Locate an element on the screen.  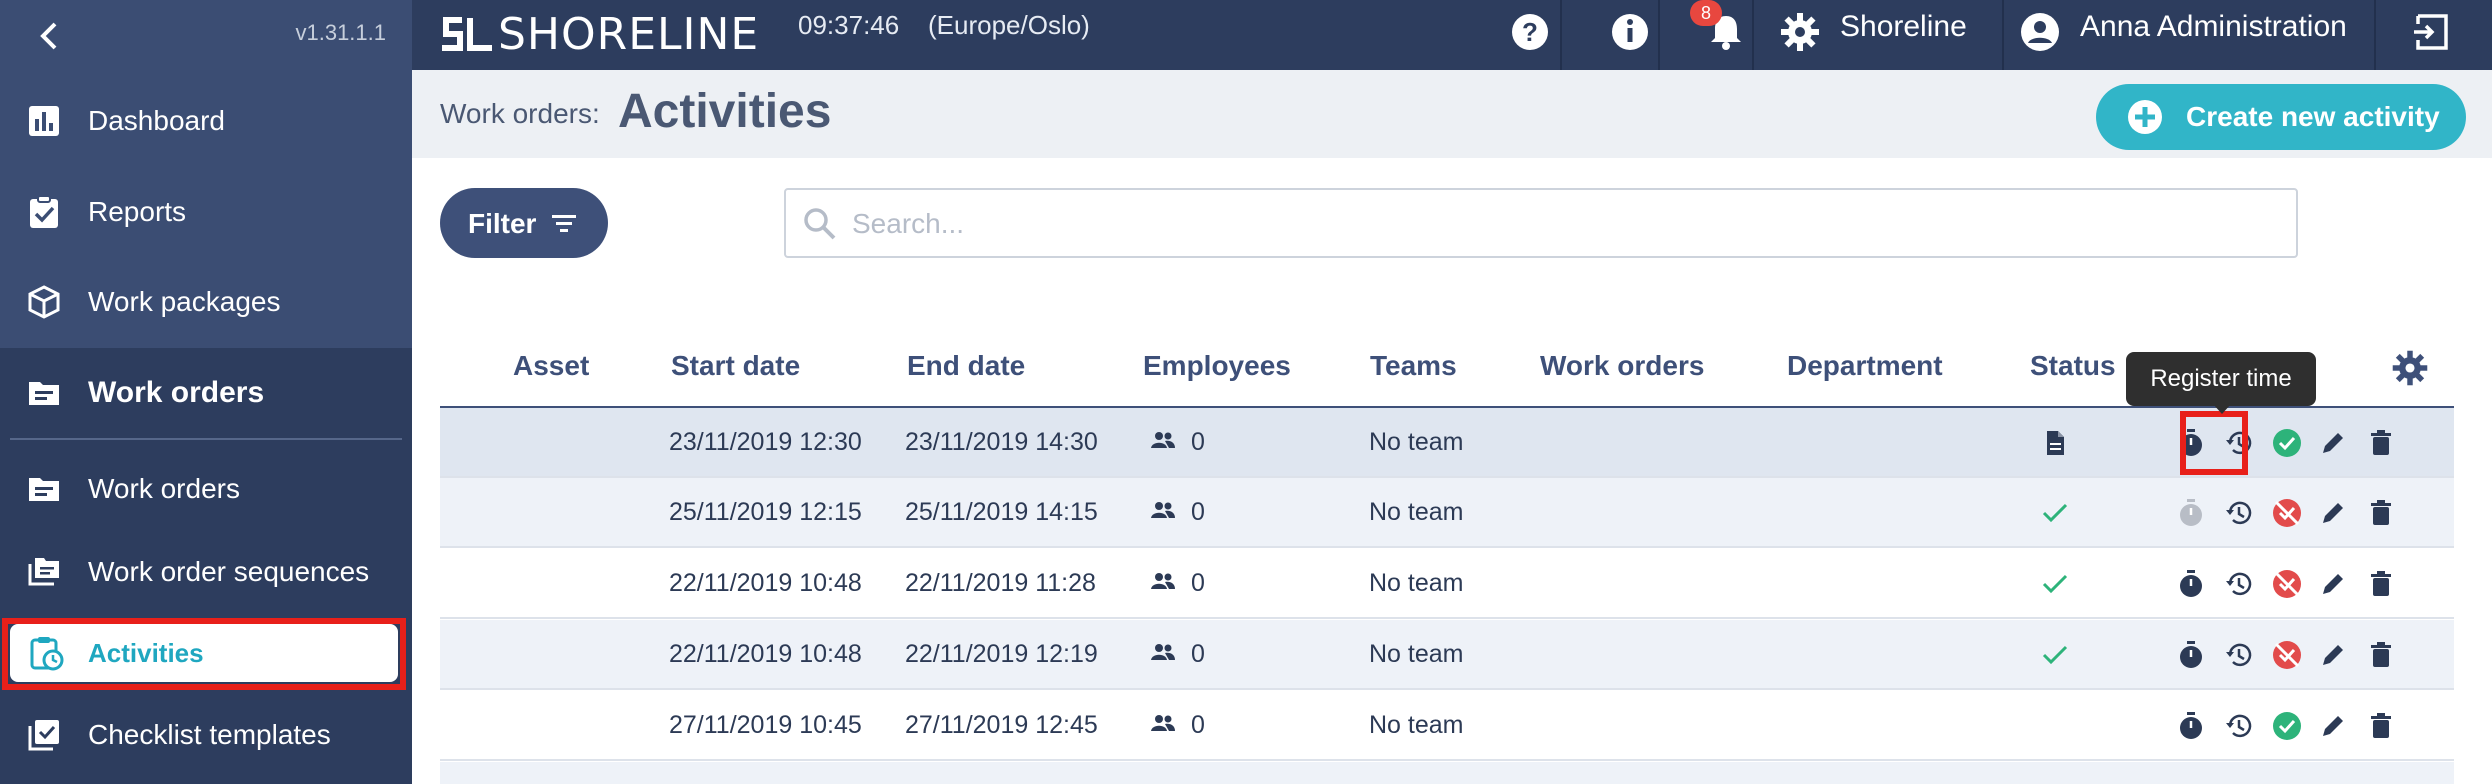
cell-start-date: 25/11/2019 12:15 is located at coordinates (765, 512).